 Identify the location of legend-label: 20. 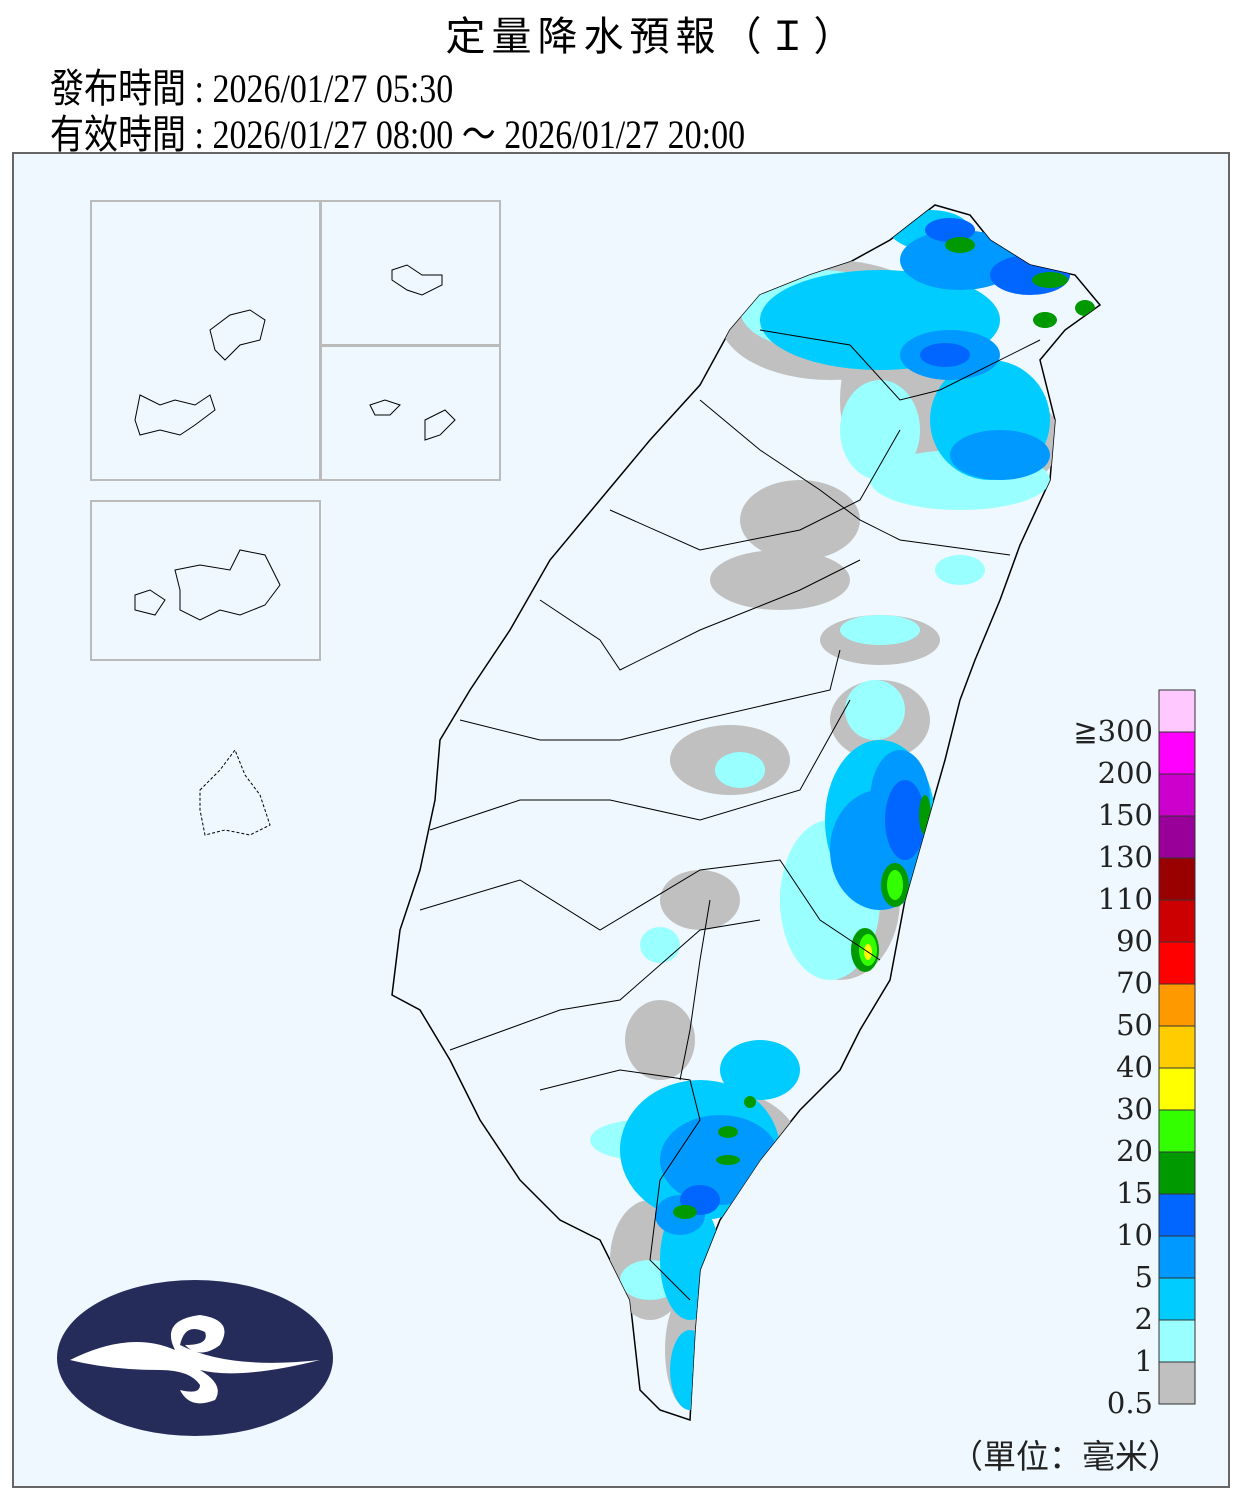
(1134, 1151).